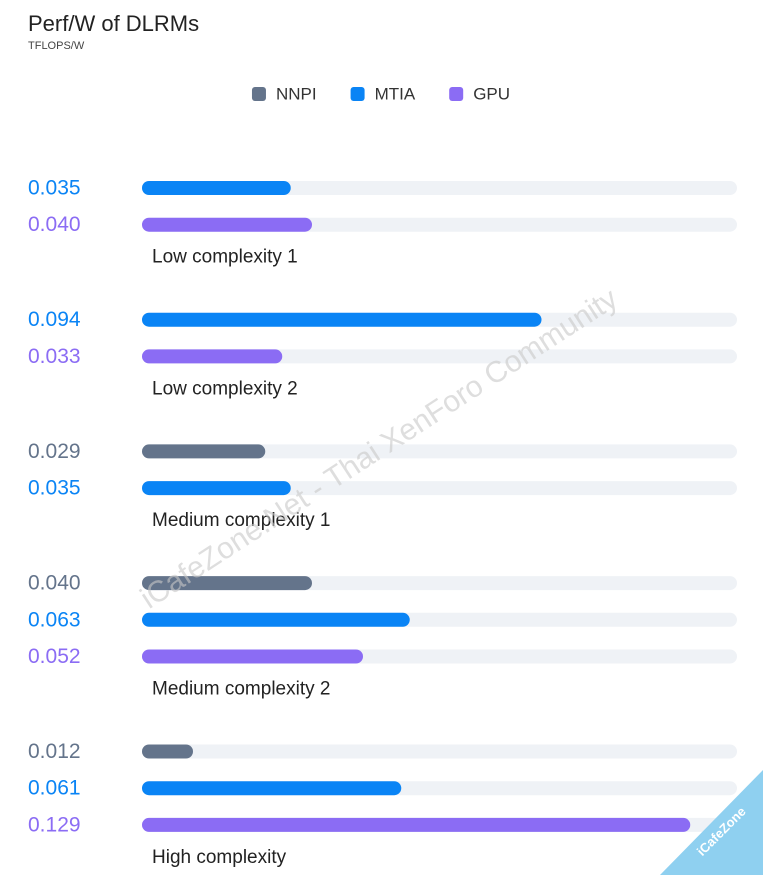 This screenshot has width=763, height=875. What do you see at coordinates (54, 656) in the screenshot?
I see `value-label: 0.052` at bounding box center [54, 656].